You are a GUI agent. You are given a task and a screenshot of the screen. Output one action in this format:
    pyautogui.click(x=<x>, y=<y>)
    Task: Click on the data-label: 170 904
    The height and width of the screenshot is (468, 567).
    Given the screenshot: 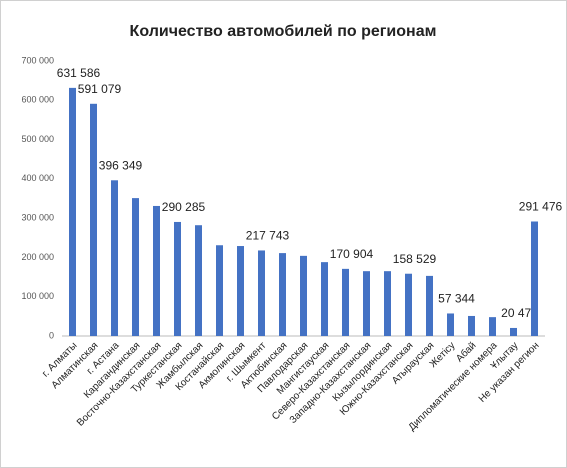 What is the action you would take?
    pyautogui.click(x=352, y=254)
    